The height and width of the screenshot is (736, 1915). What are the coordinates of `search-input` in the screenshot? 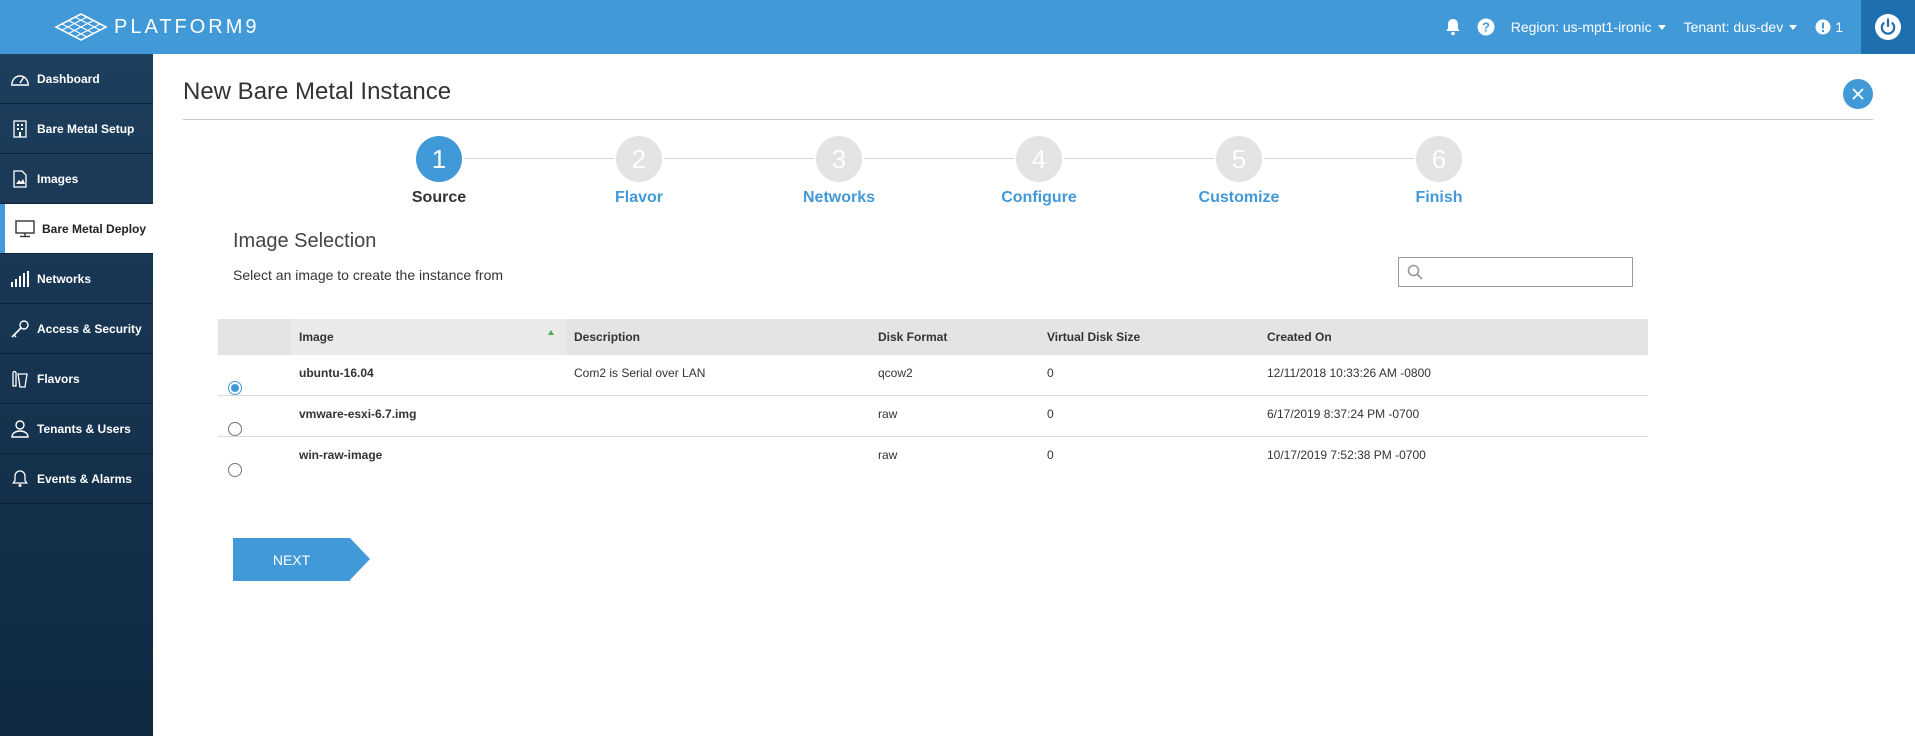 It's located at (1515, 272).